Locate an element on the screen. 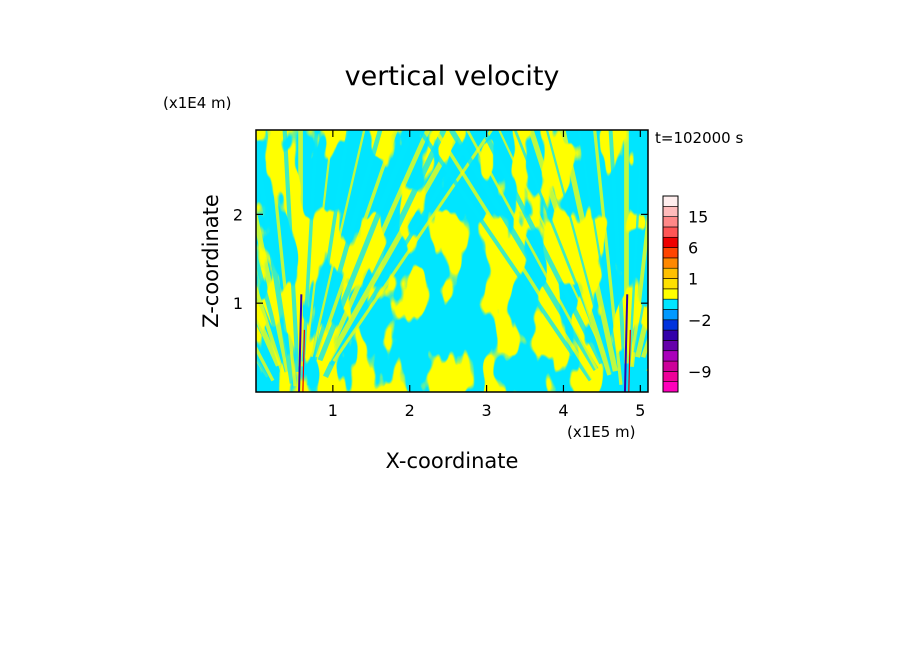  y-axis: 12 is located at coordinates (440, 259).